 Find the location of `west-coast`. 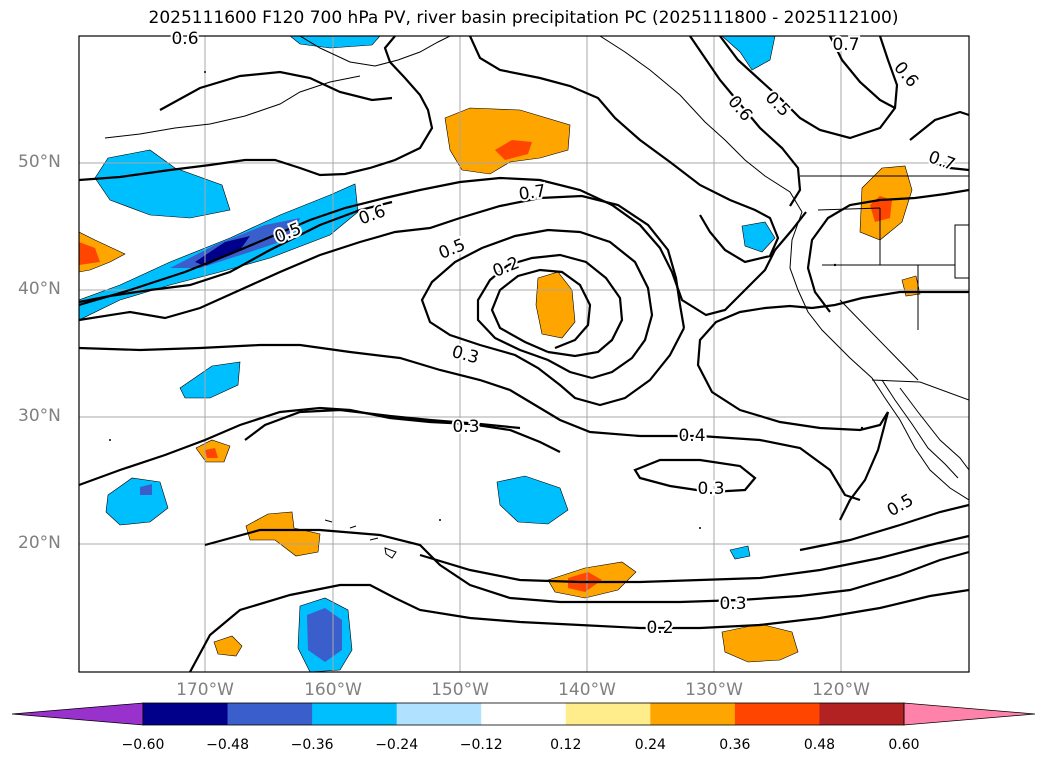

west-coast is located at coordinates (879, 356).